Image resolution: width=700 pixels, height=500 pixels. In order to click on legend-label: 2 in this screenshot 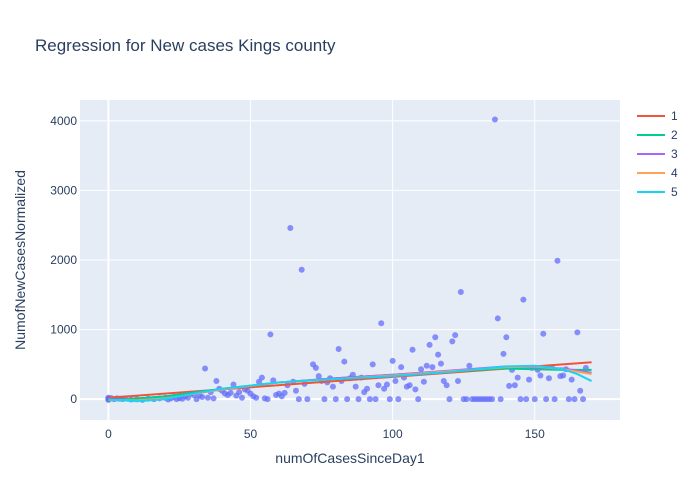, I will do `click(674, 135)`.